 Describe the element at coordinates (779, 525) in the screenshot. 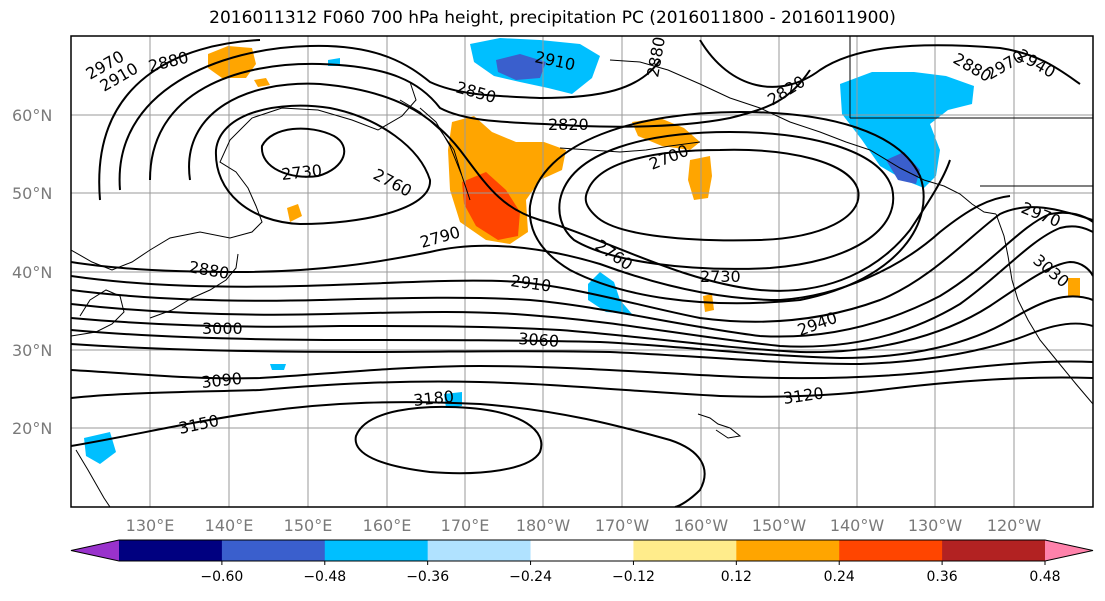

I see `lon-tick-label: 150°W` at that location.